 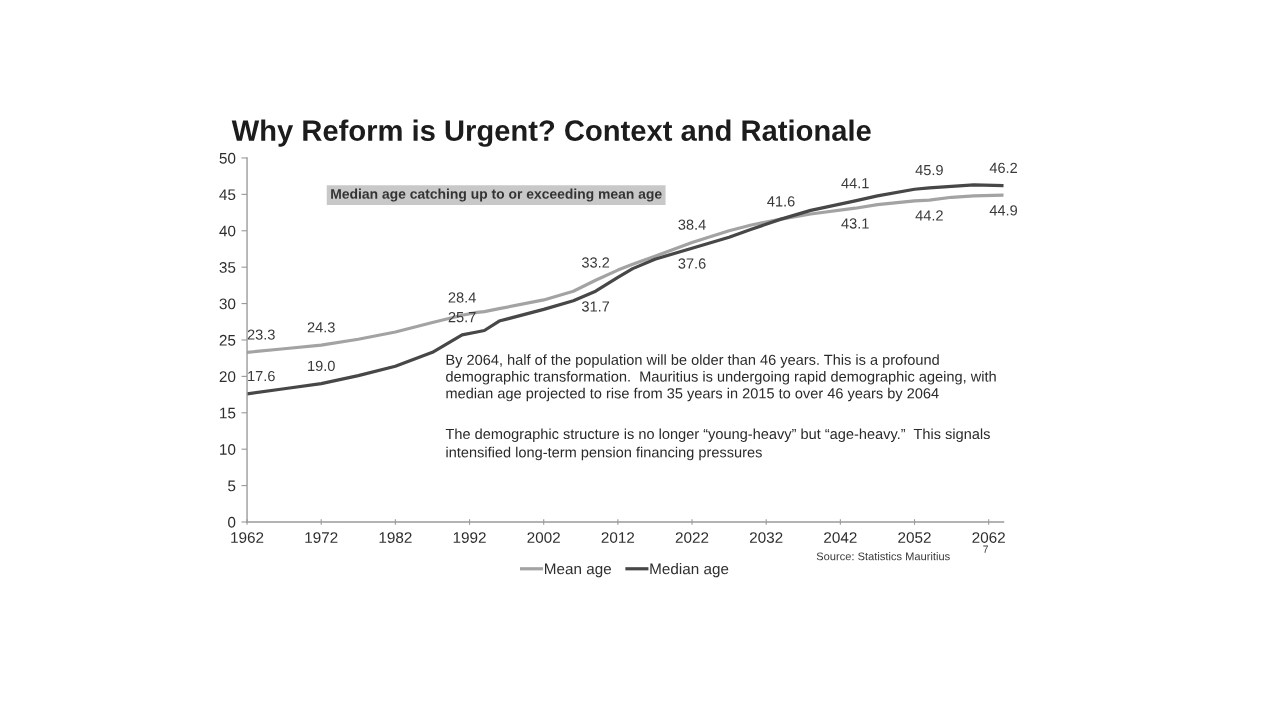 What do you see at coordinates (496, 195) in the screenshot?
I see `annotation: Median age catching up to or exceeding mean age` at bounding box center [496, 195].